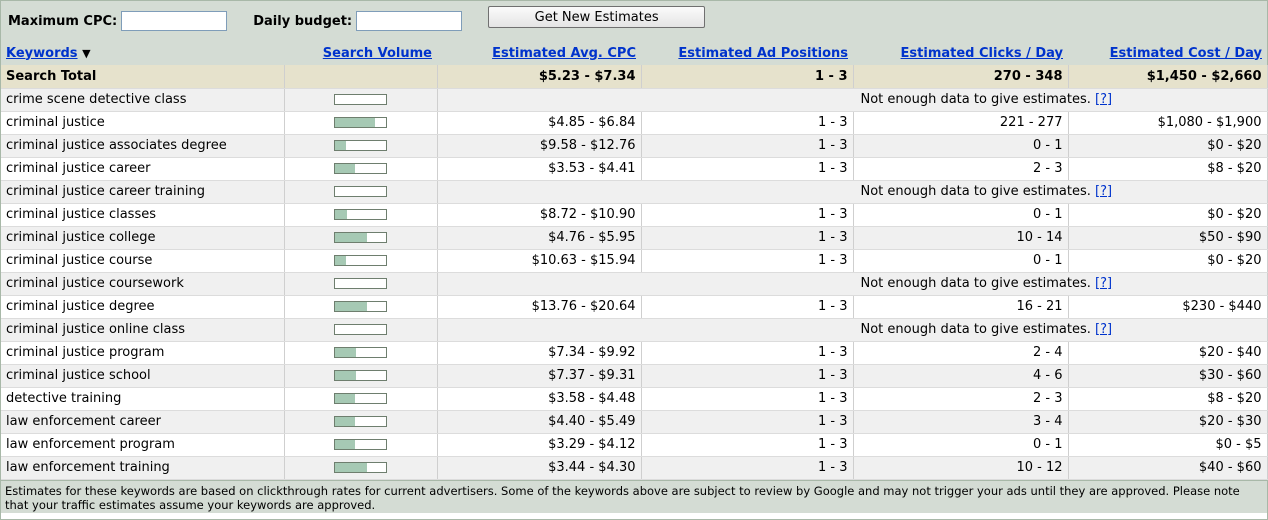  Describe the element at coordinates (142, 53) in the screenshot. I see `keywords-column-header: Keywords ▼` at that location.